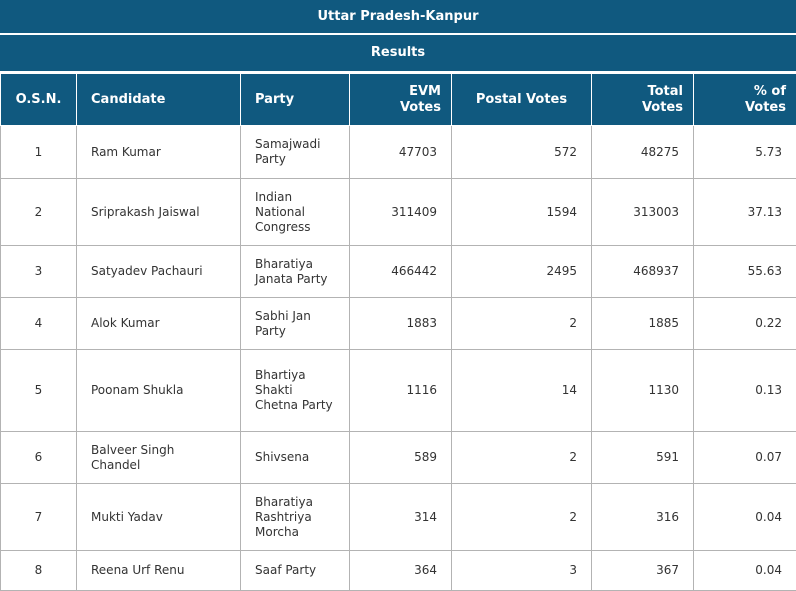 This screenshot has width=796, height=591. What do you see at coordinates (295, 458) in the screenshot?
I see `cell-party: Shivsena` at bounding box center [295, 458].